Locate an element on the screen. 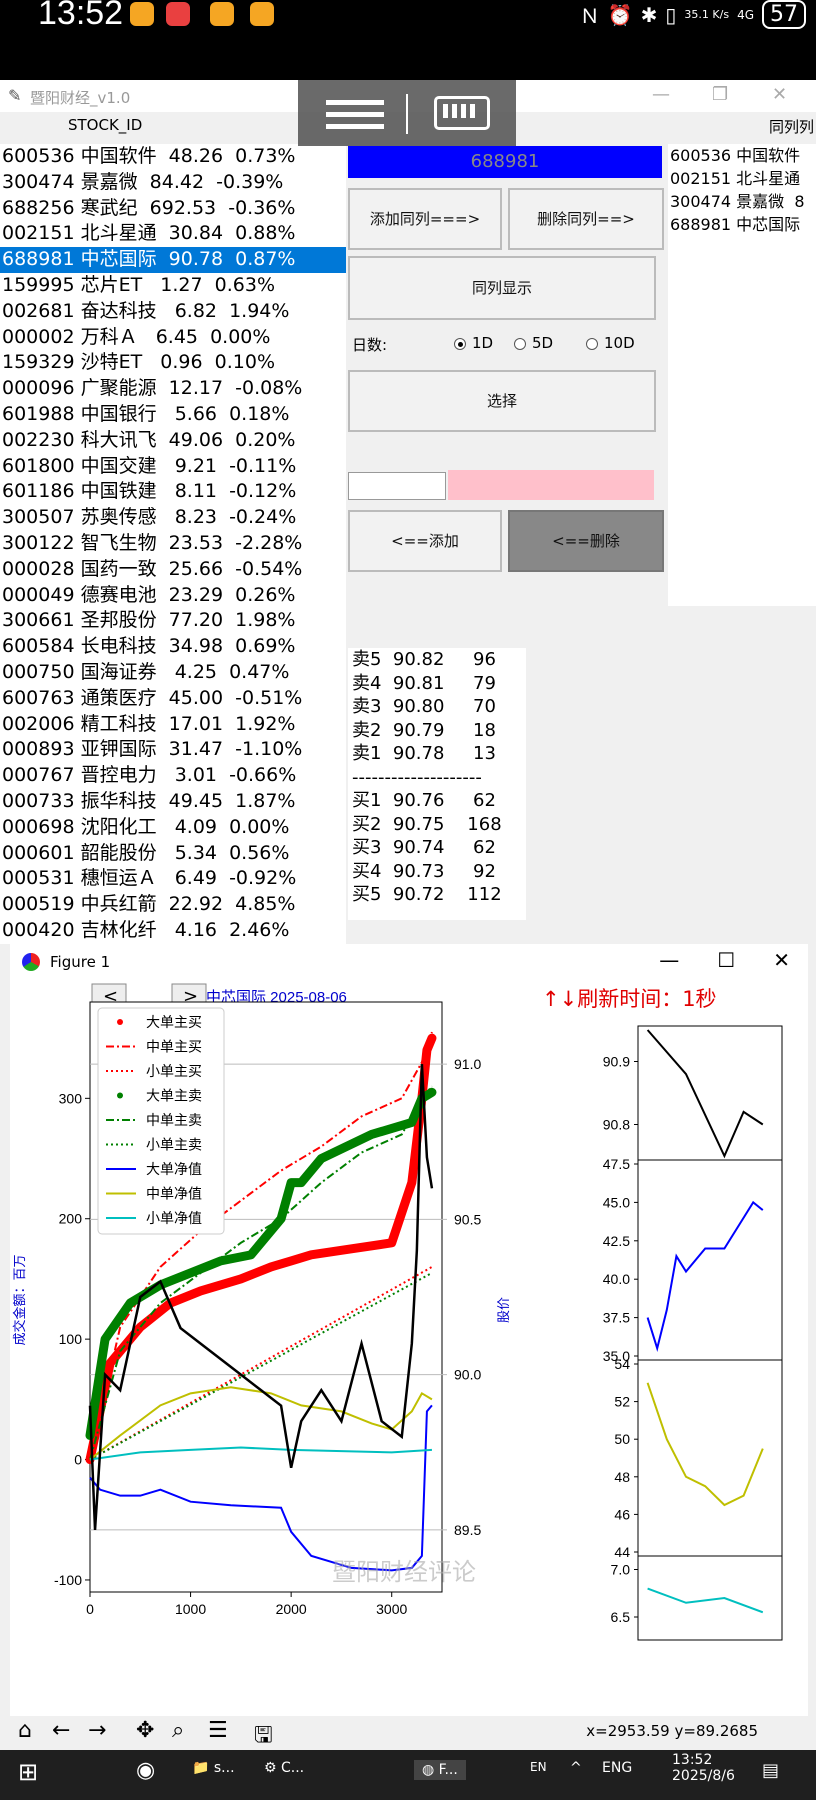 The width and height of the screenshot is (816, 1800). current-code-display: 688981 is located at coordinates (505, 162).